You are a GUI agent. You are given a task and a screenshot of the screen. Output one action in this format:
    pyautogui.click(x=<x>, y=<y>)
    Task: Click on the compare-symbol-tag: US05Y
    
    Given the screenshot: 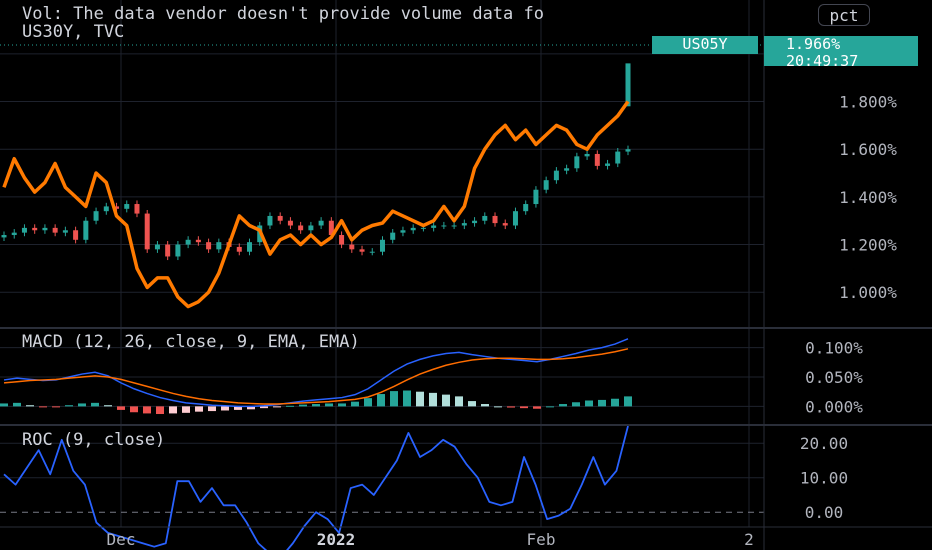 What is the action you would take?
    pyautogui.click(x=705, y=45)
    